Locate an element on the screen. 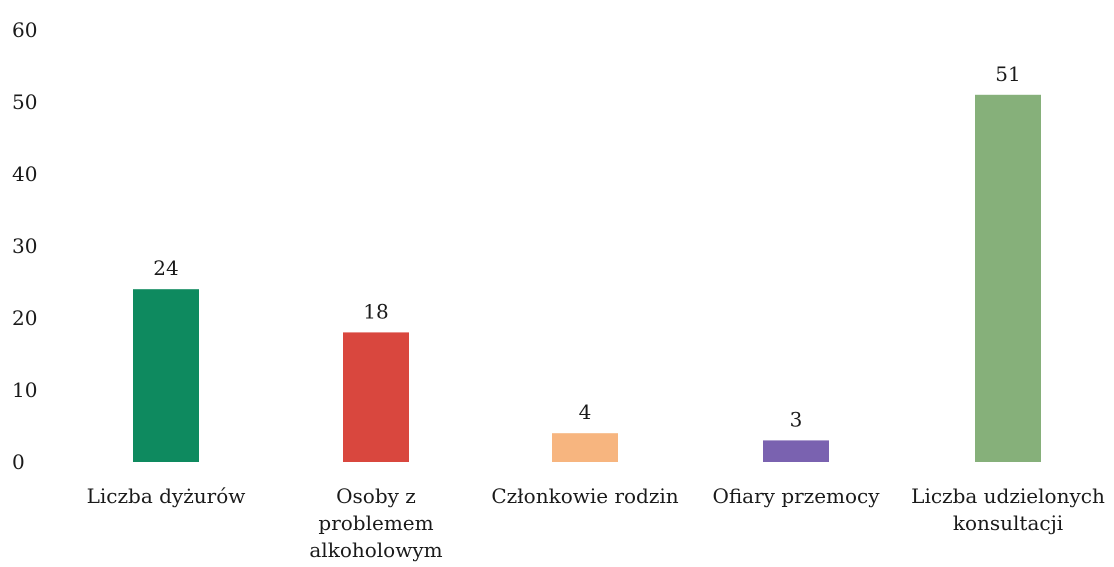 The height and width of the screenshot is (567, 1114). category-label-0: Liczba dyżurów is located at coordinates (166, 496).